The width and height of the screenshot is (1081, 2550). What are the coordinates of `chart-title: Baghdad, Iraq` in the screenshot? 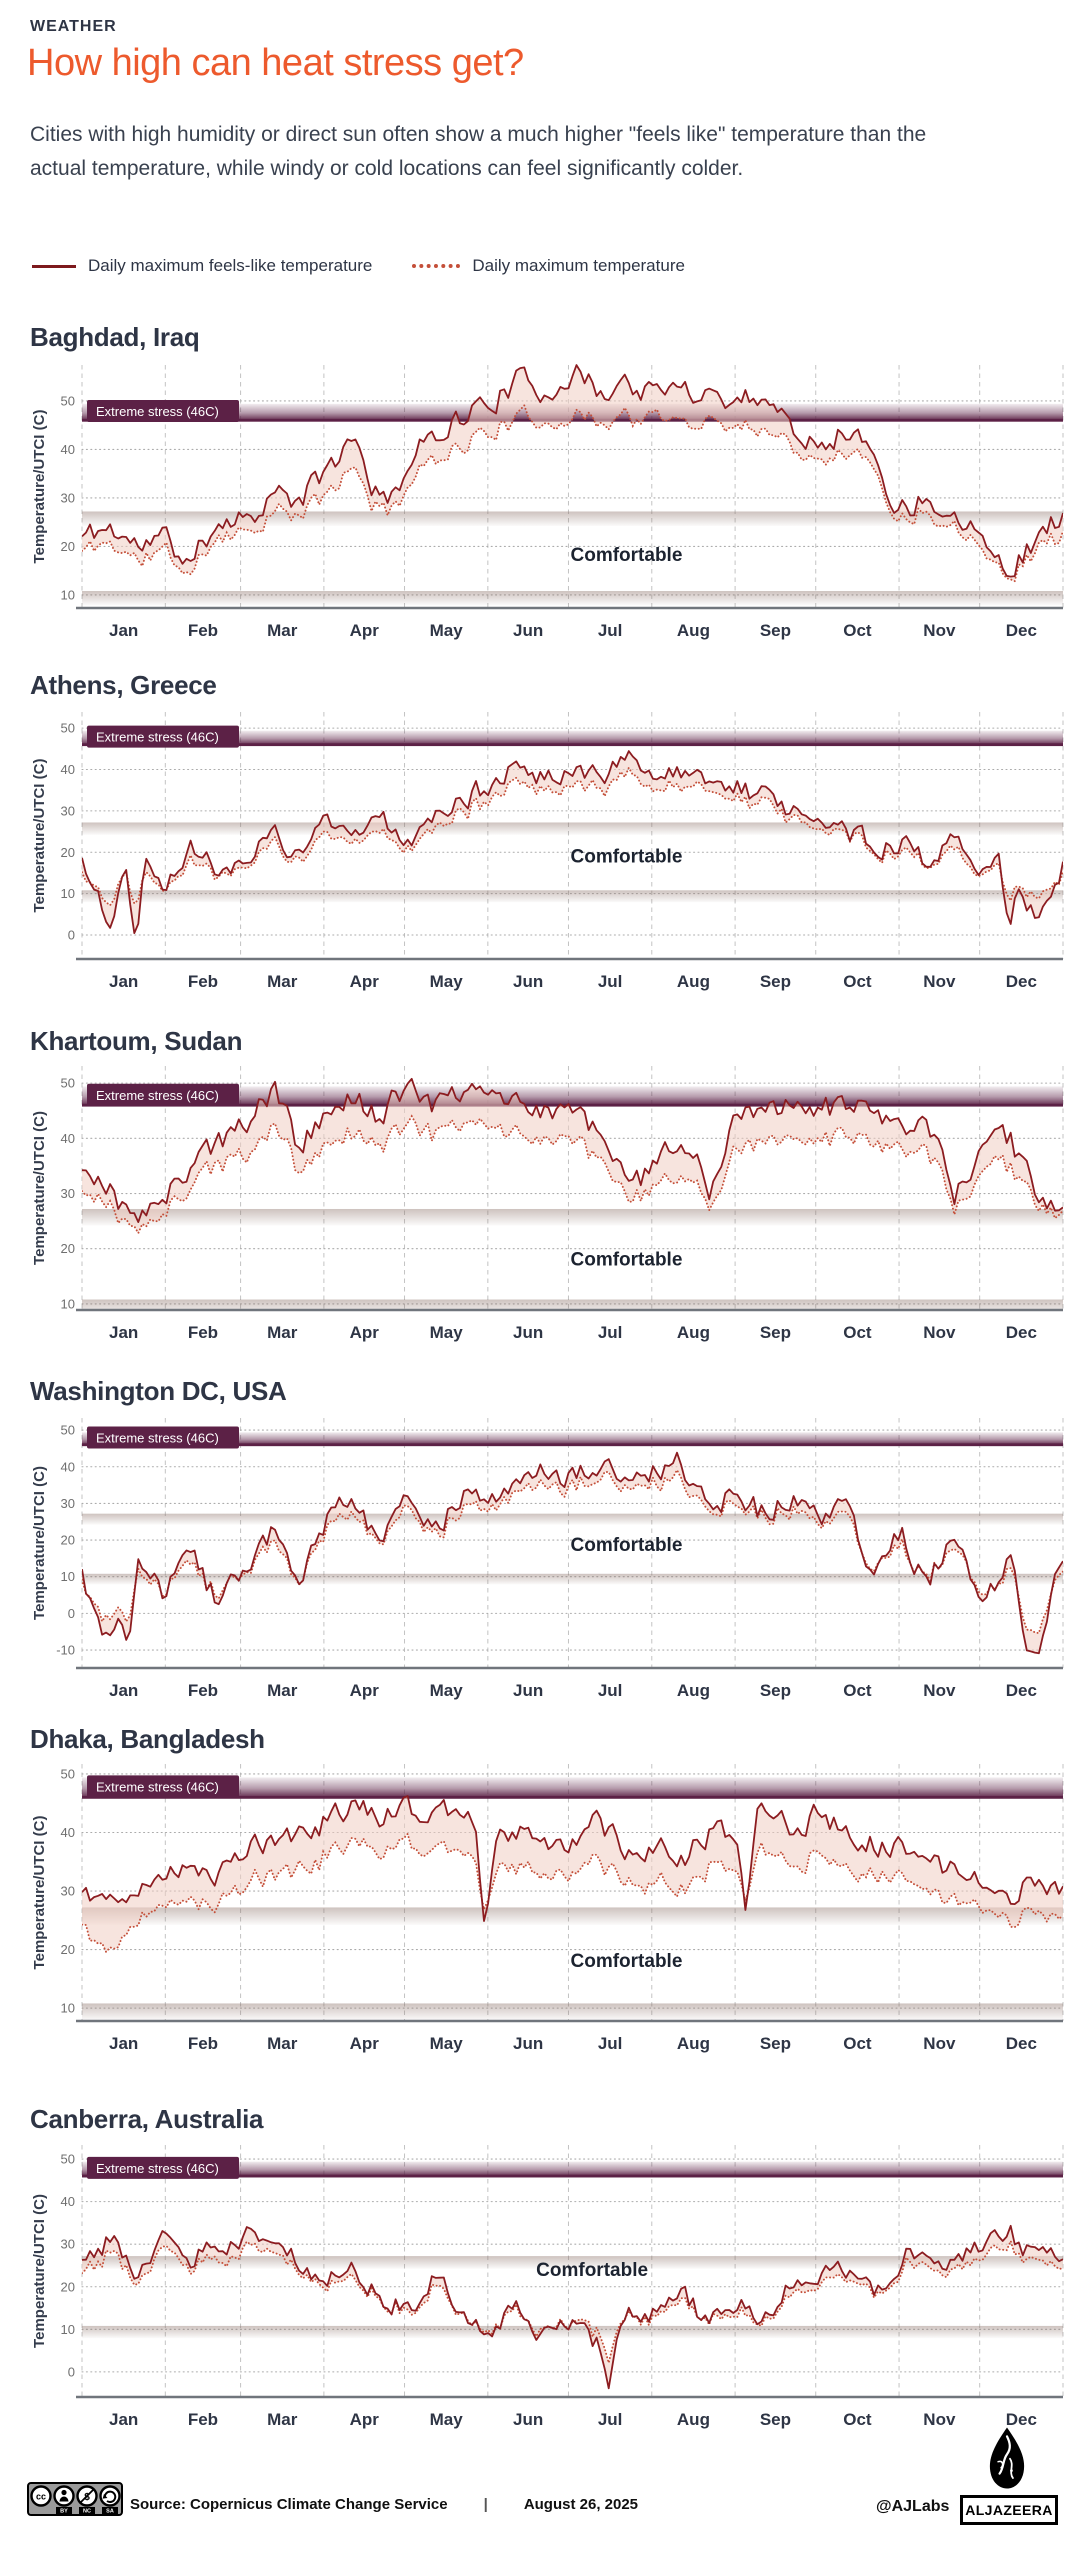 It's located at (115, 337).